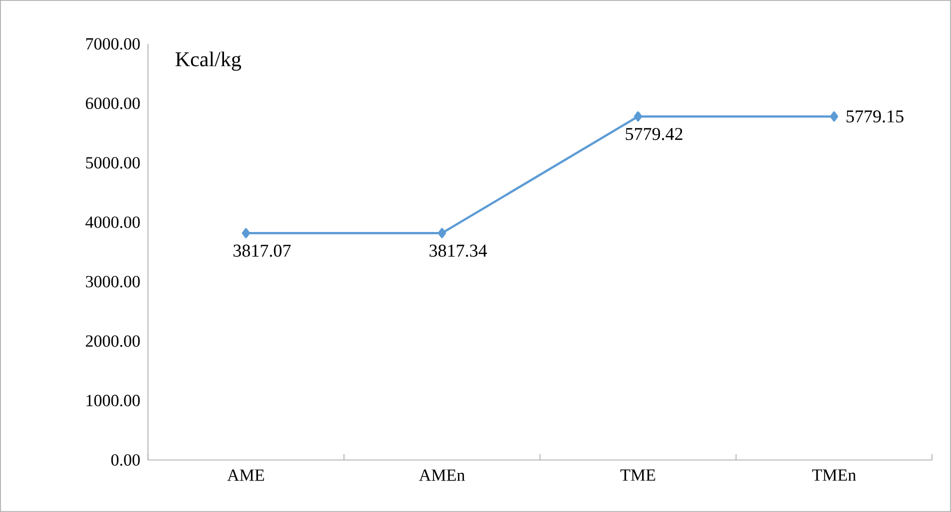  What do you see at coordinates (125, 460) in the screenshot?
I see `y-tick-label: 0.00` at bounding box center [125, 460].